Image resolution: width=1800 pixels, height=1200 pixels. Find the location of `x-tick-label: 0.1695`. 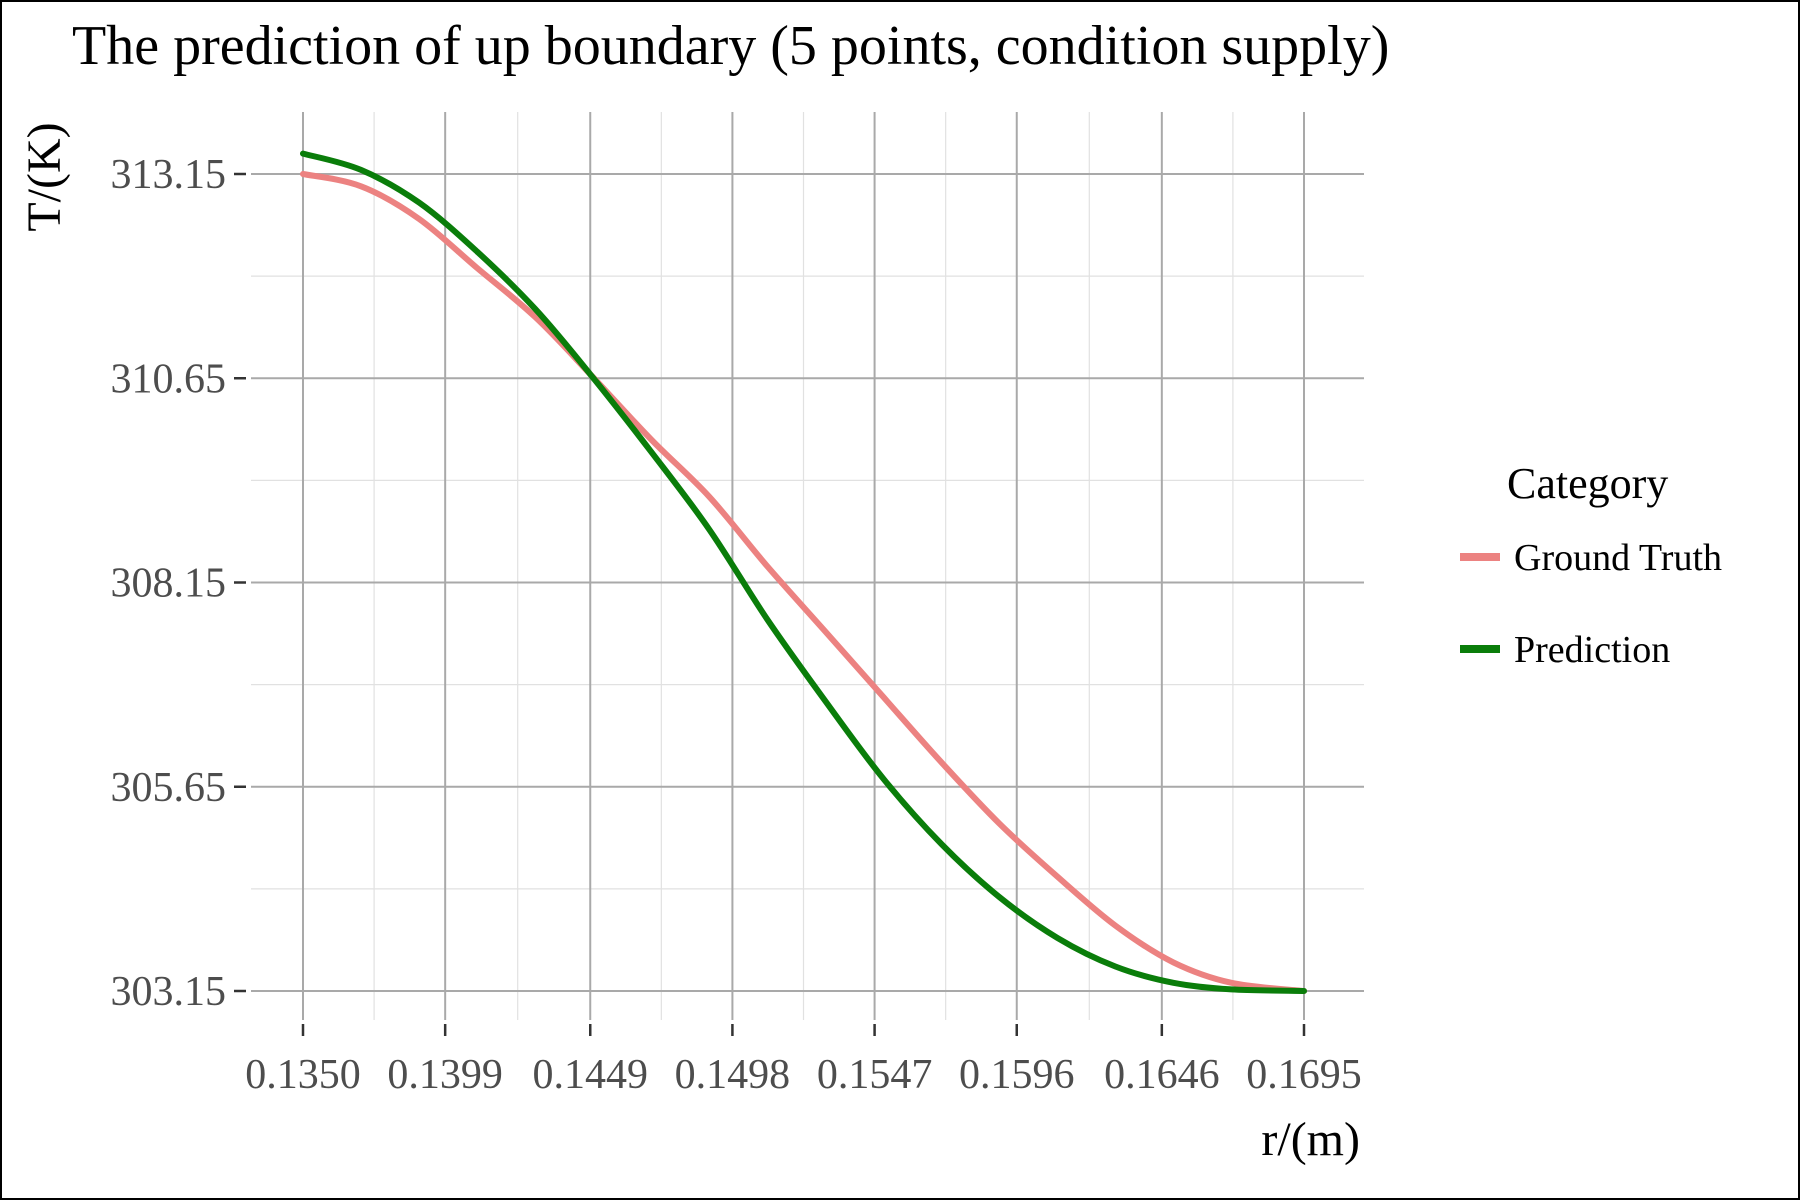

x-tick-label: 0.1695 is located at coordinates (1304, 1075).